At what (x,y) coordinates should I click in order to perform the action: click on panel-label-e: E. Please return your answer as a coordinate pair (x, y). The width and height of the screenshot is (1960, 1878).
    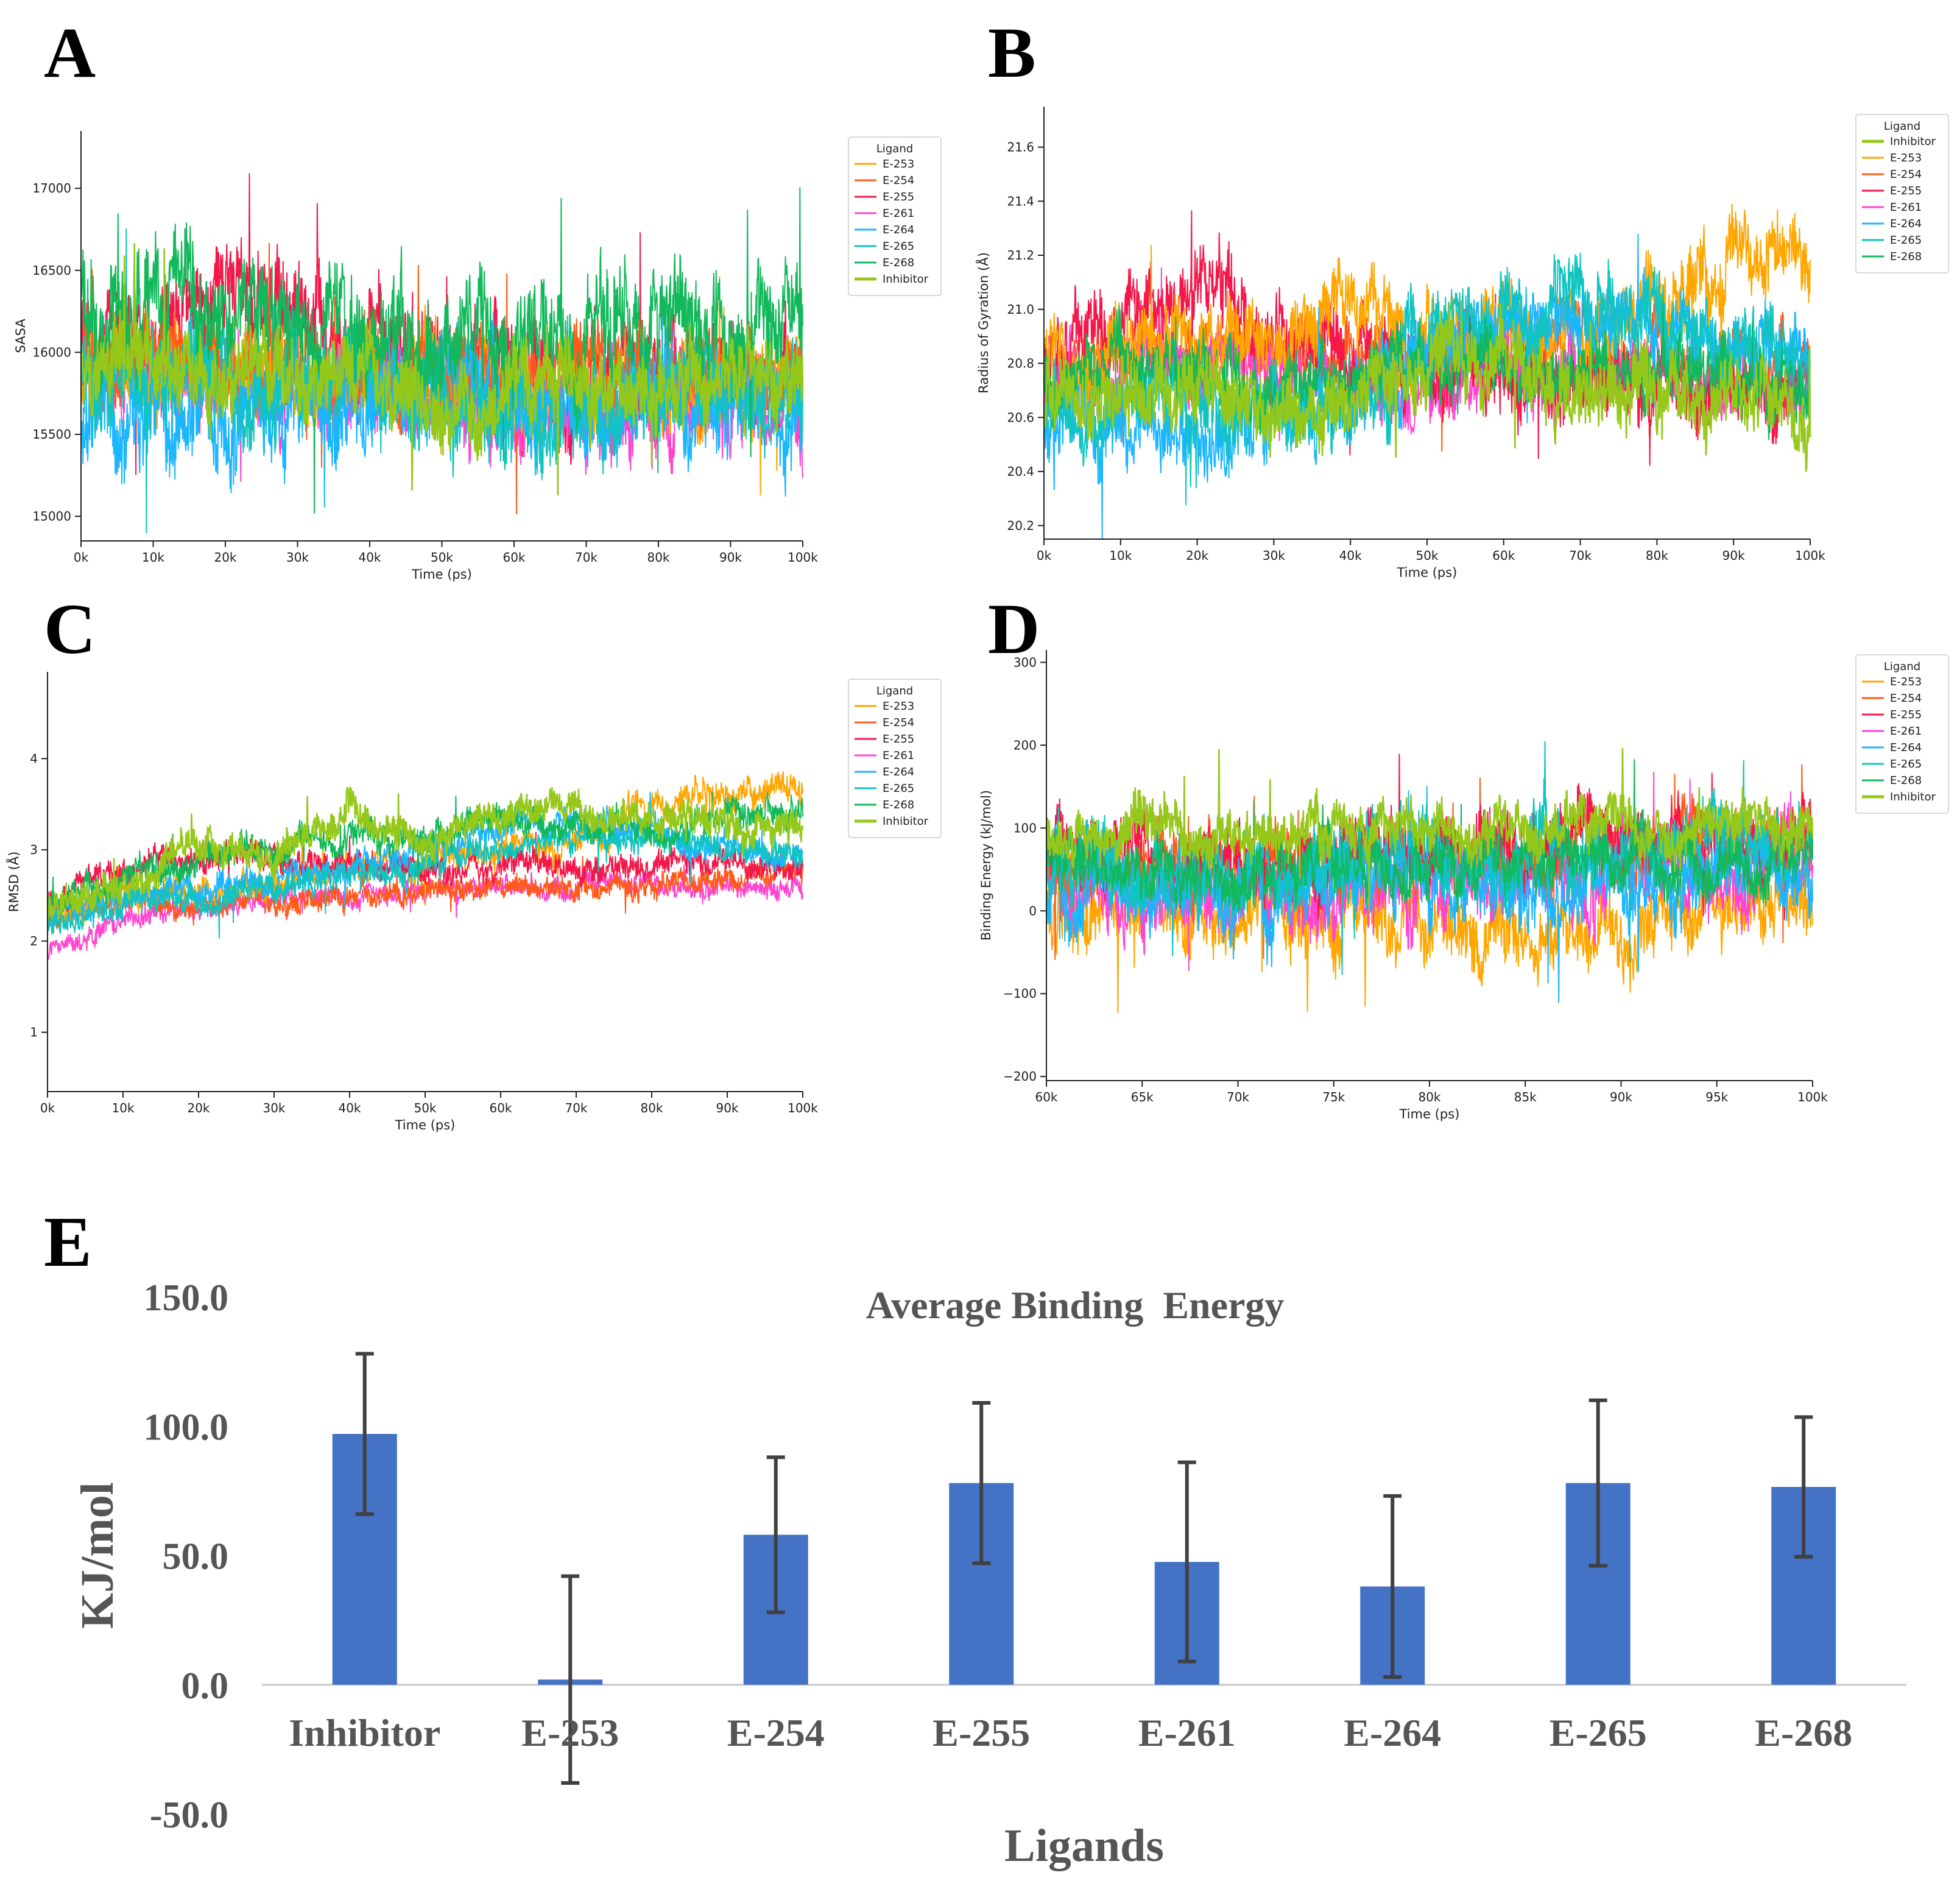
    Looking at the image, I should click on (68, 1242).